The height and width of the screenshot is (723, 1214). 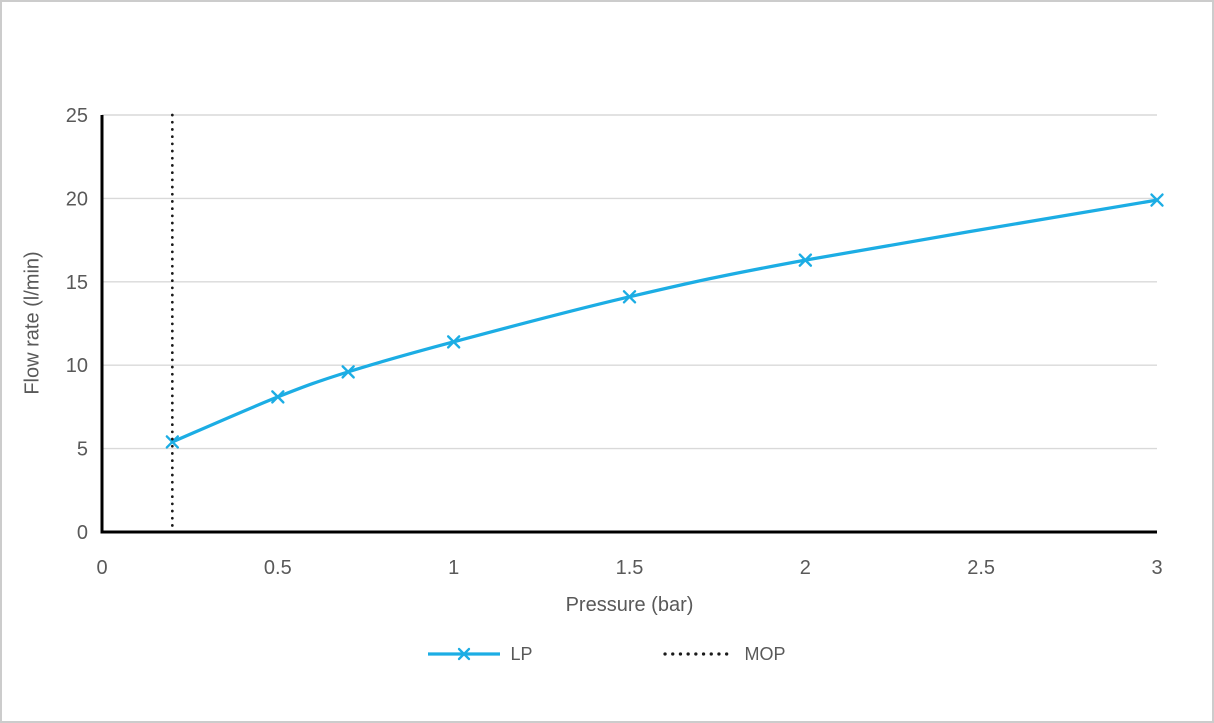 I want to click on y-tick-label: 5, so click(x=82, y=450).